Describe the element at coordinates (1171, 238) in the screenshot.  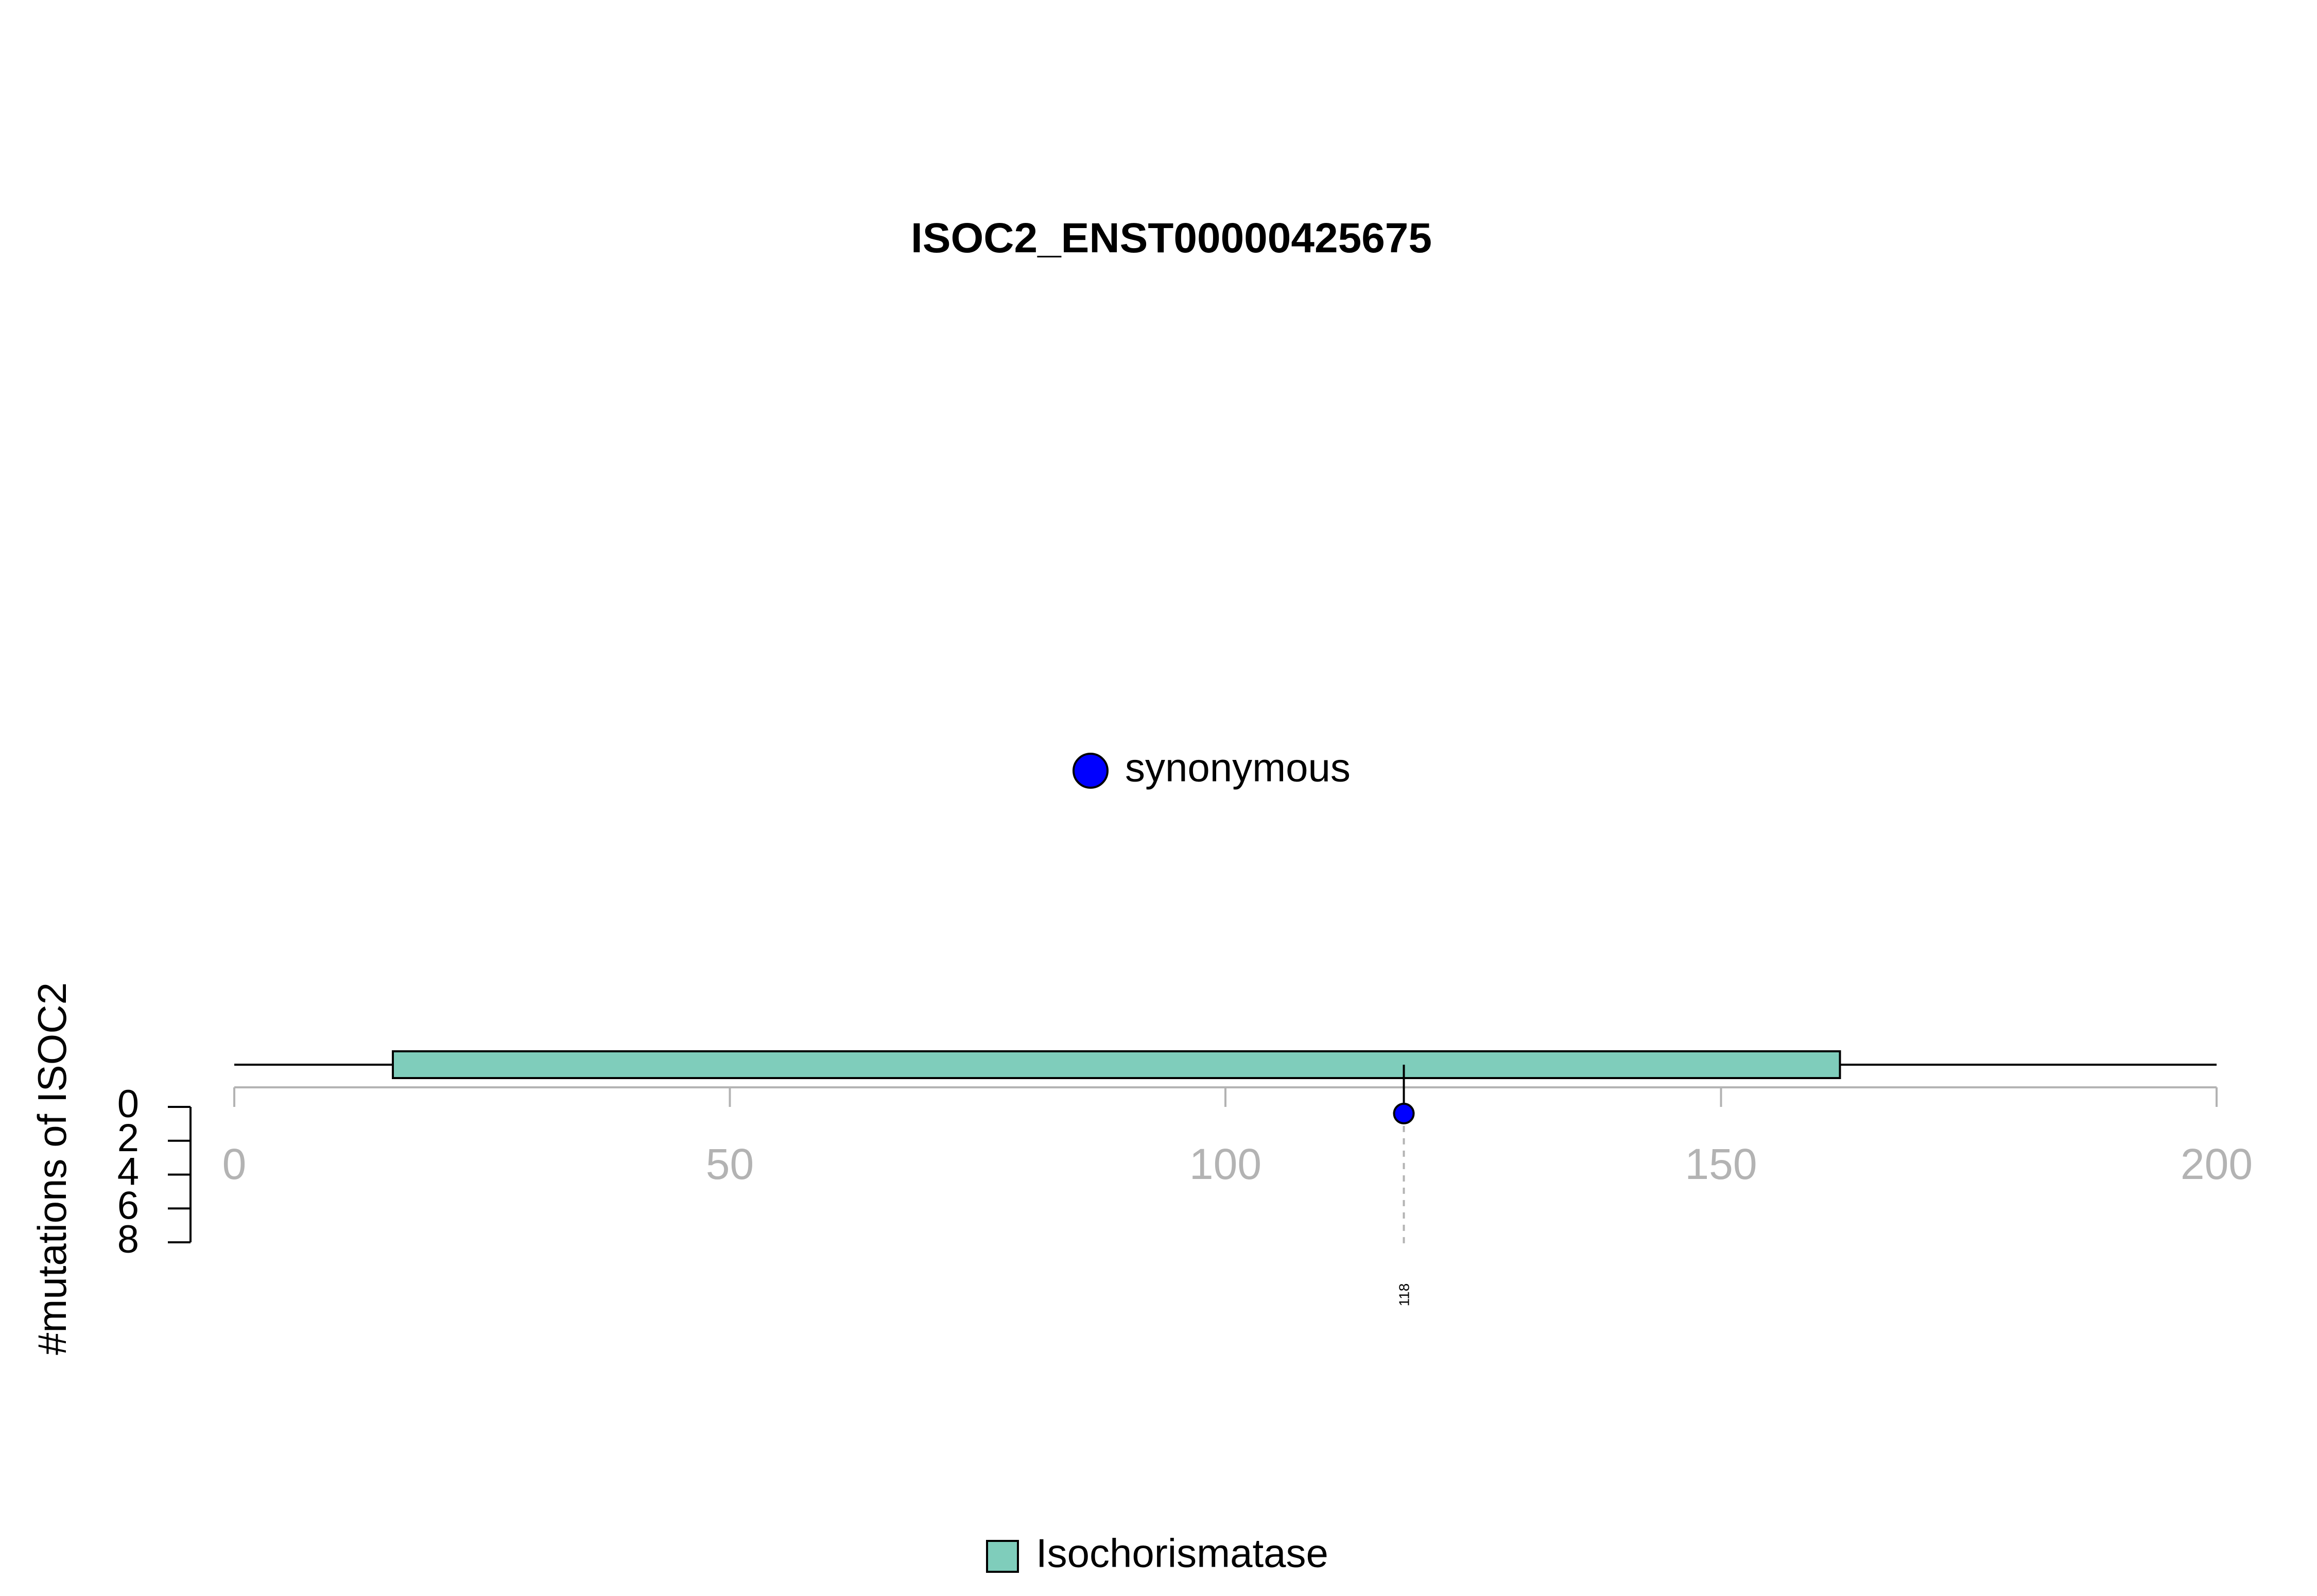
I see `chart-title: ISOC2_ENST00000425675` at that location.